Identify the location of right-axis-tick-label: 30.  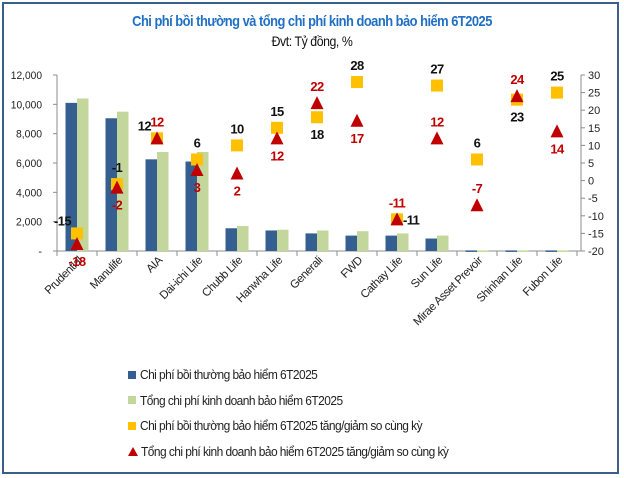
(594, 76).